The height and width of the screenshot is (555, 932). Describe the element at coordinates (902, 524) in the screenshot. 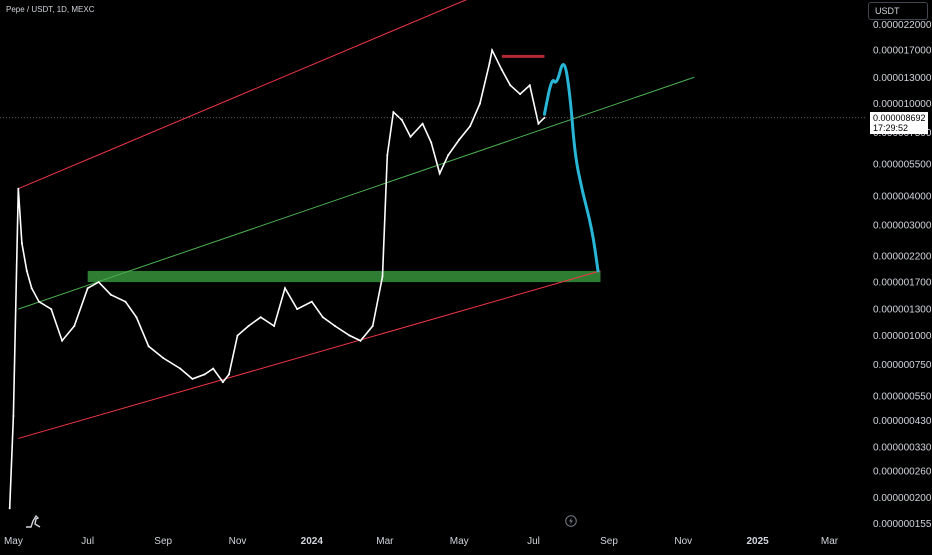

I see `y-tick-label: 0.000000155` at that location.